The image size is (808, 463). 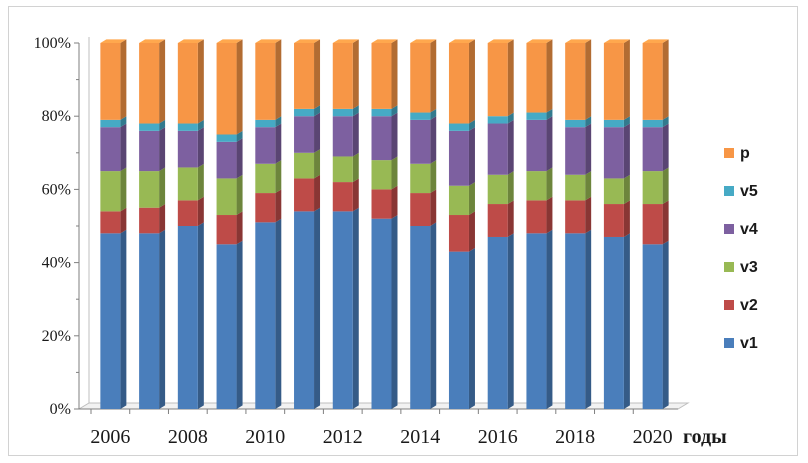 What do you see at coordinates (56, 263) in the screenshot?
I see `y-tick-label: 40%` at bounding box center [56, 263].